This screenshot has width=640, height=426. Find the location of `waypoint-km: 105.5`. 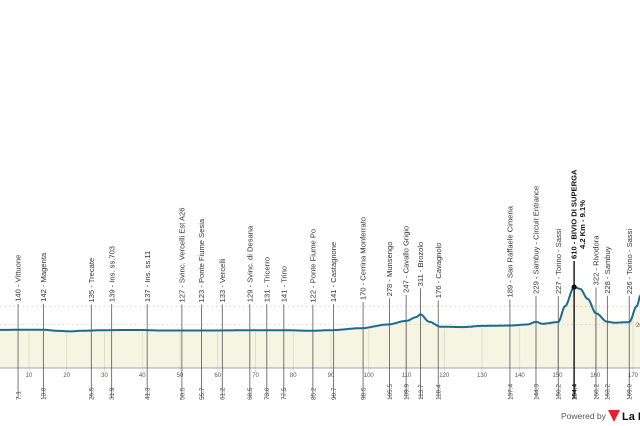

waypoint-km: 105.5 is located at coordinates (390, 392).